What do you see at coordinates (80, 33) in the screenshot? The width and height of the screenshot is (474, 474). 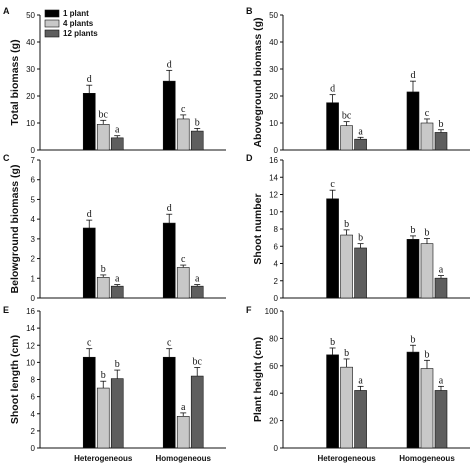 I see `legend-label: 12 plants` at bounding box center [80, 33].